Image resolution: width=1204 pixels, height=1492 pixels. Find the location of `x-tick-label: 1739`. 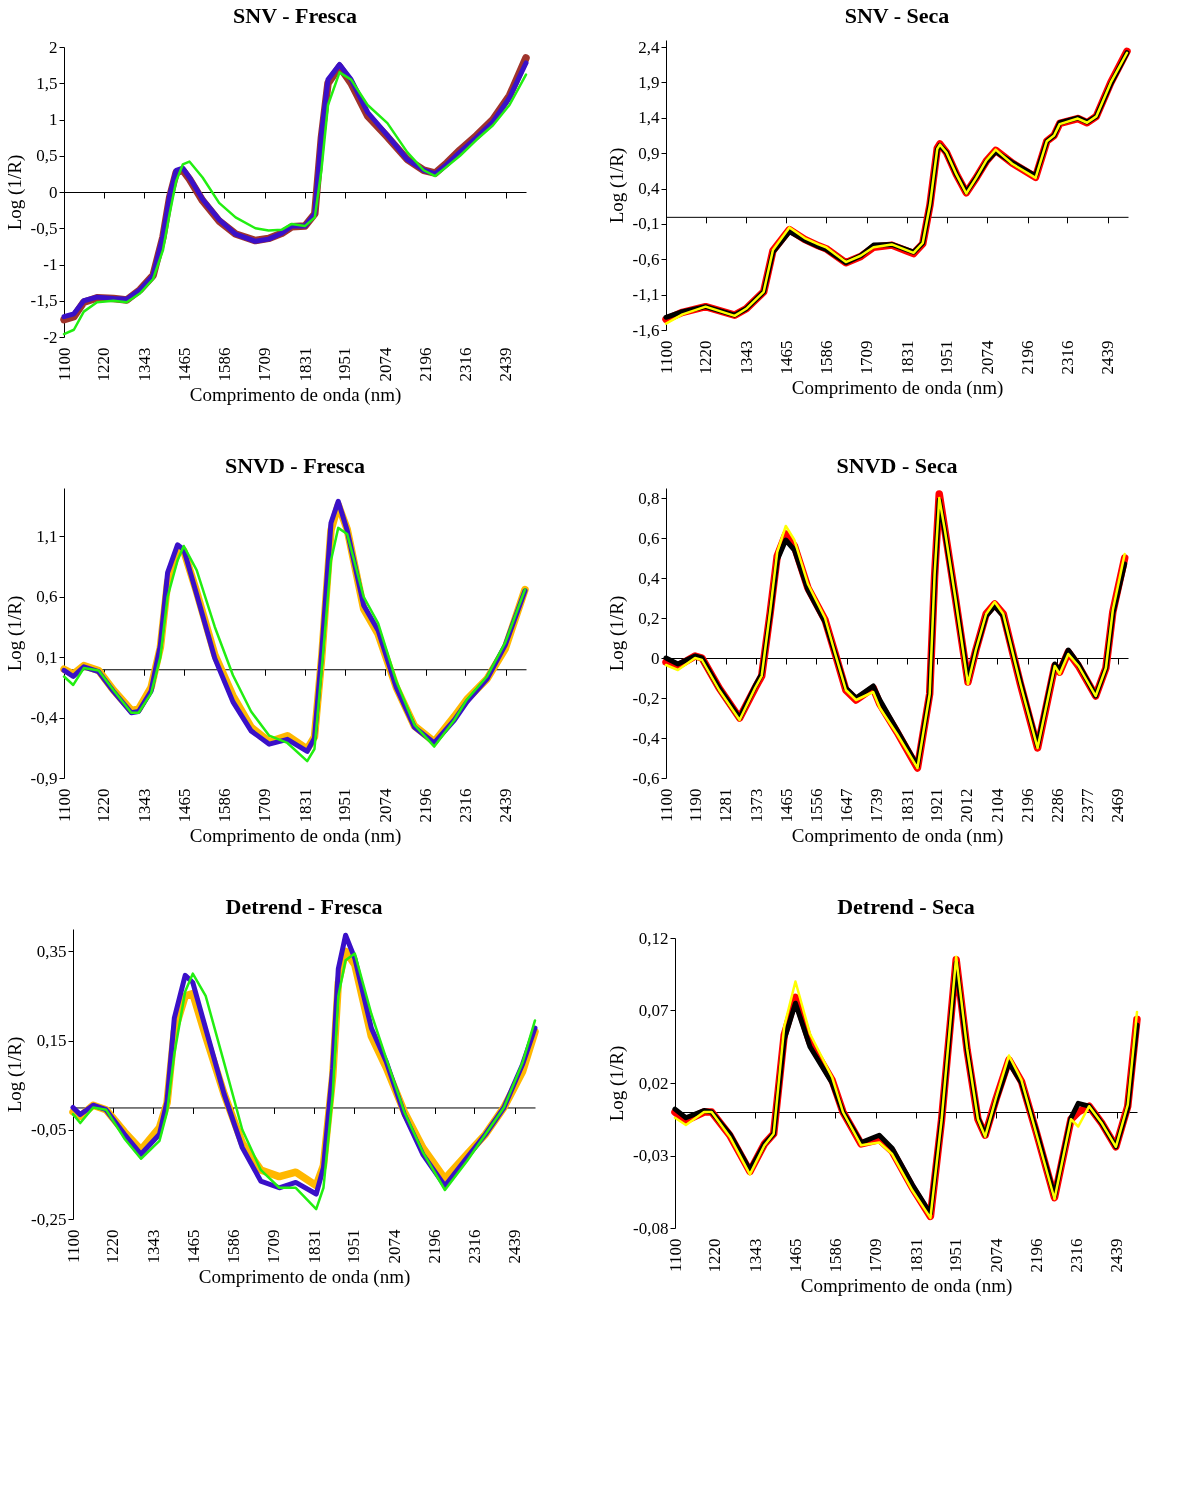

x-tick-label: 1739 is located at coordinates (877, 805).